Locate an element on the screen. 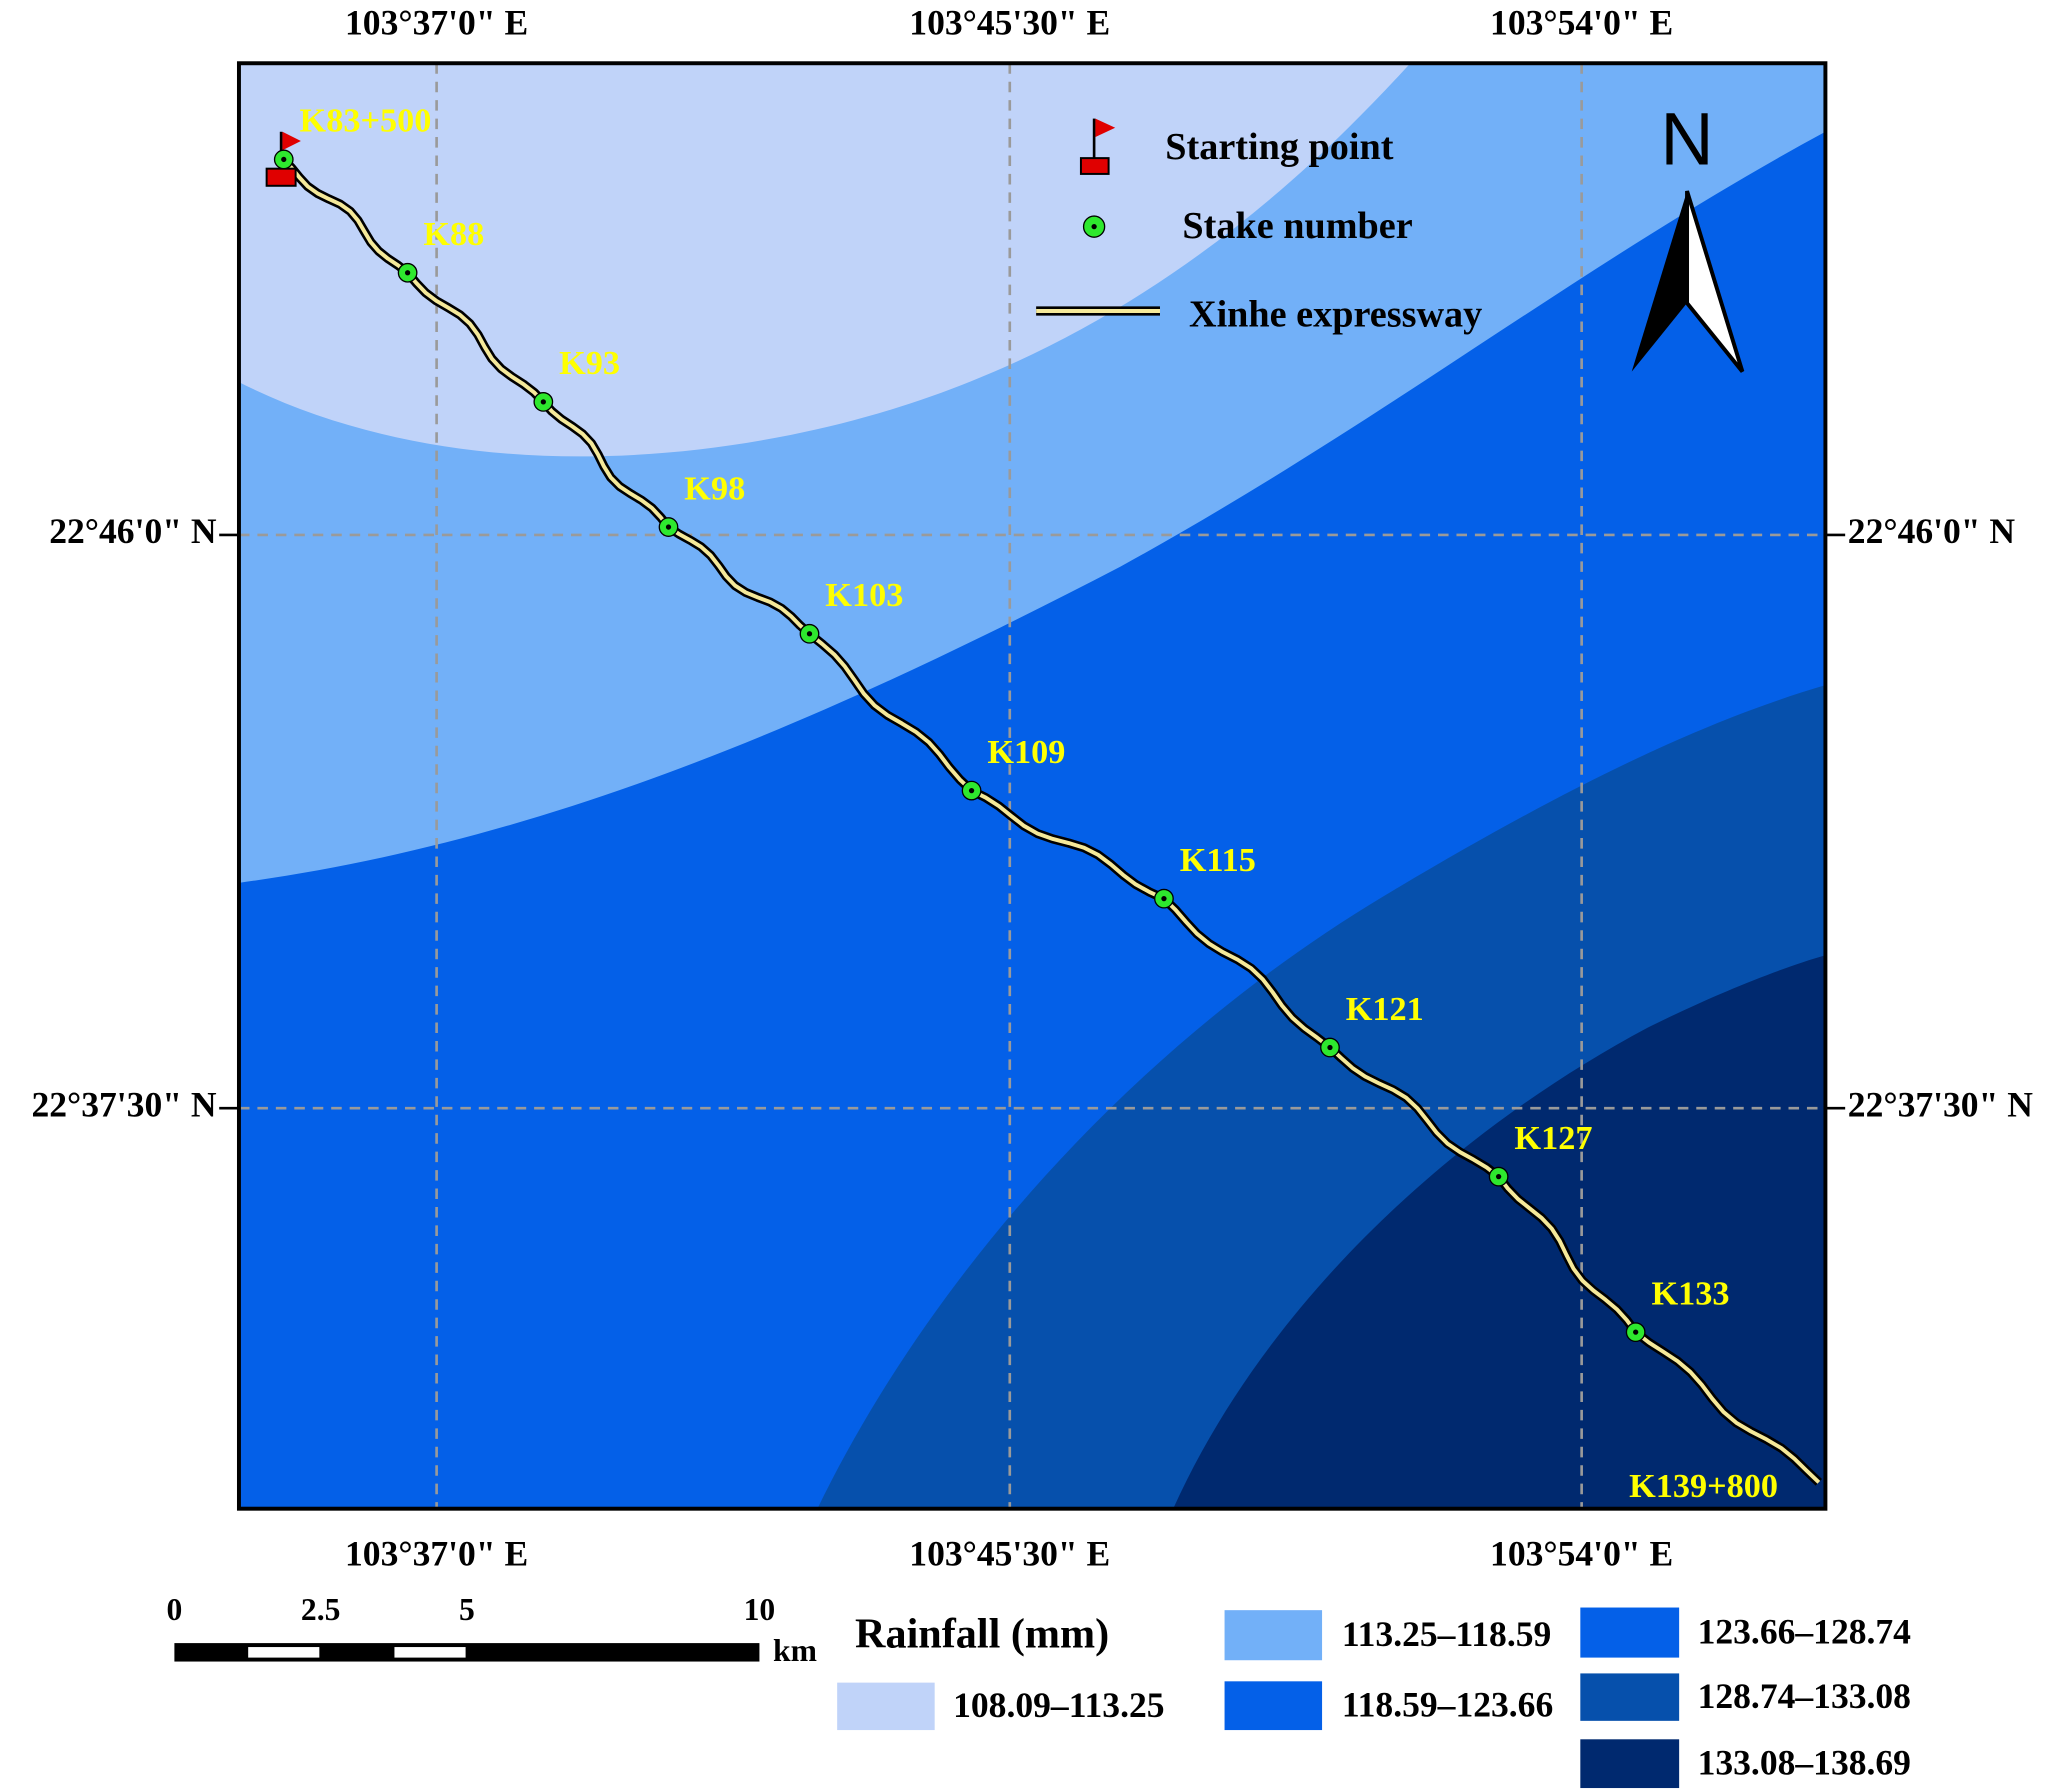 This screenshot has height=1792, width=2067. north-arrow: N is located at coordinates (1688, 235).